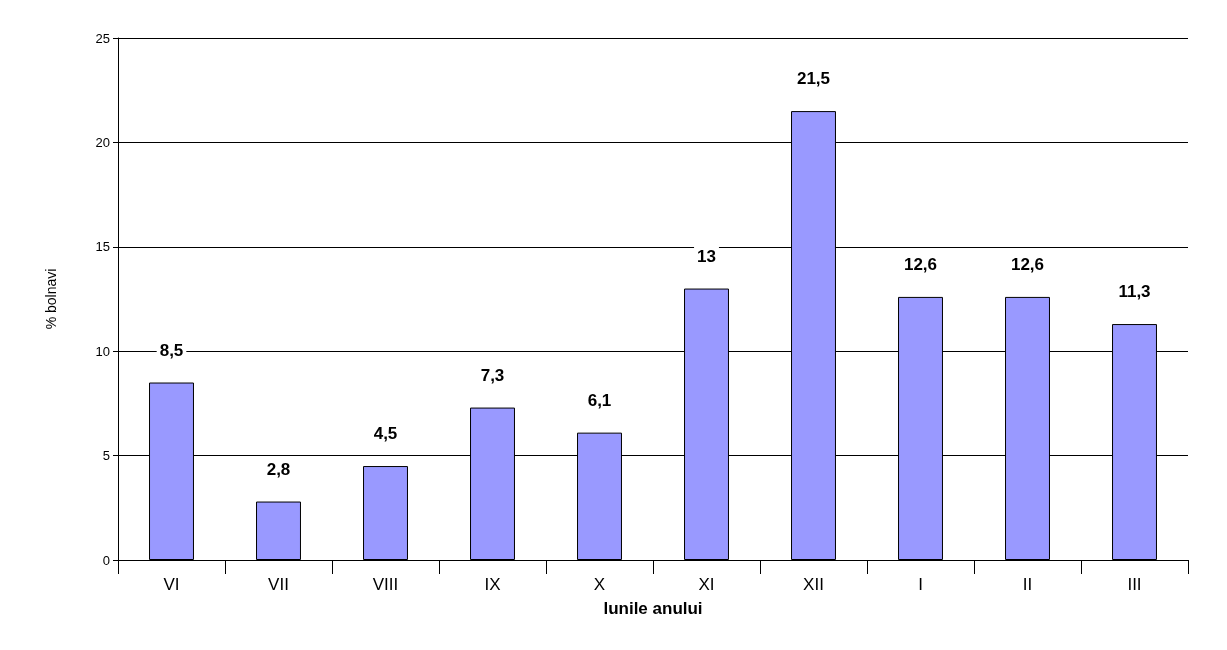 This screenshot has width=1227, height=650. Describe the element at coordinates (706, 256) in the screenshot. I see `data-label: 13` at that location.